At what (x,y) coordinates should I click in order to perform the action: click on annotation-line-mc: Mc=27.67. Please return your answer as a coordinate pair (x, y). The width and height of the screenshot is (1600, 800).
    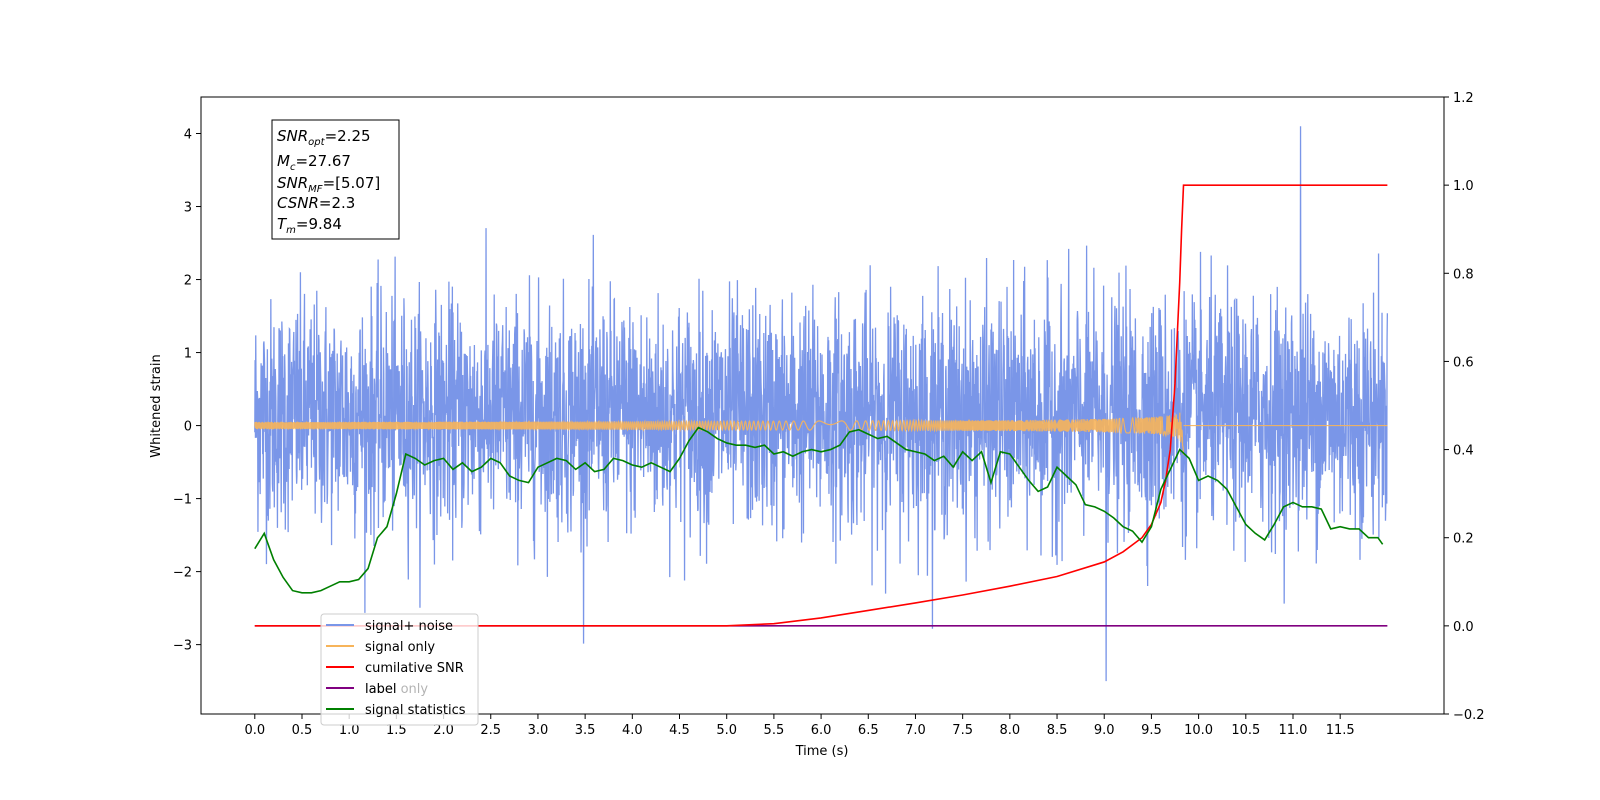
    Looking at the image, I should click on (314, 162).